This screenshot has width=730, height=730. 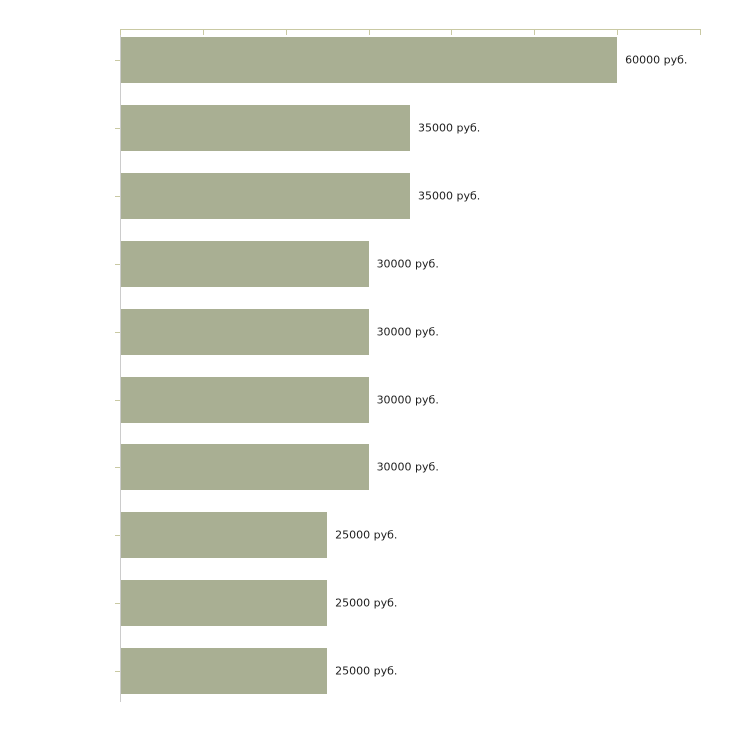 What do you see at coordinates (656, 60) in the screenshot?
I see `value-label: 60000 руб.` at bounding box center [656, 60].